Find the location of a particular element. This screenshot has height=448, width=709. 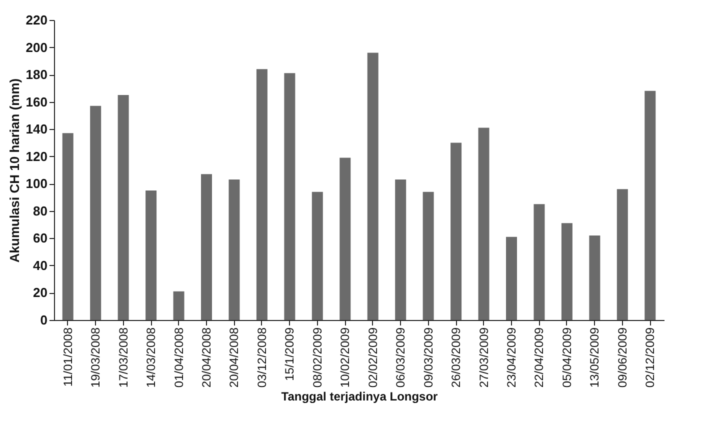

x-tick-label: 03/12/2008 is located at coordinates (261, 357).